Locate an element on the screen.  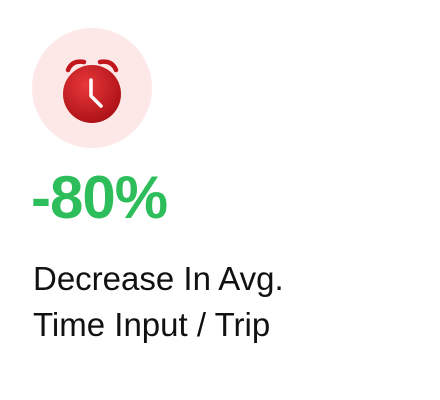
stat-label-line: Time Input / Trip is located at coordinates (152, 324).